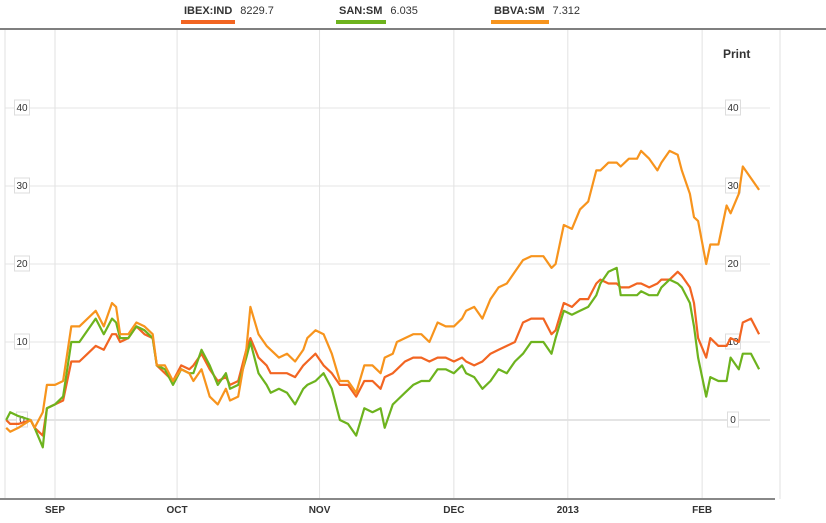 The height and width of the screenshot is (523, 826). What do you see at coordinates (361, 11) in the screenshot?
I see `legend-ticker: SAN:SM` at bounding box center [361, 11].